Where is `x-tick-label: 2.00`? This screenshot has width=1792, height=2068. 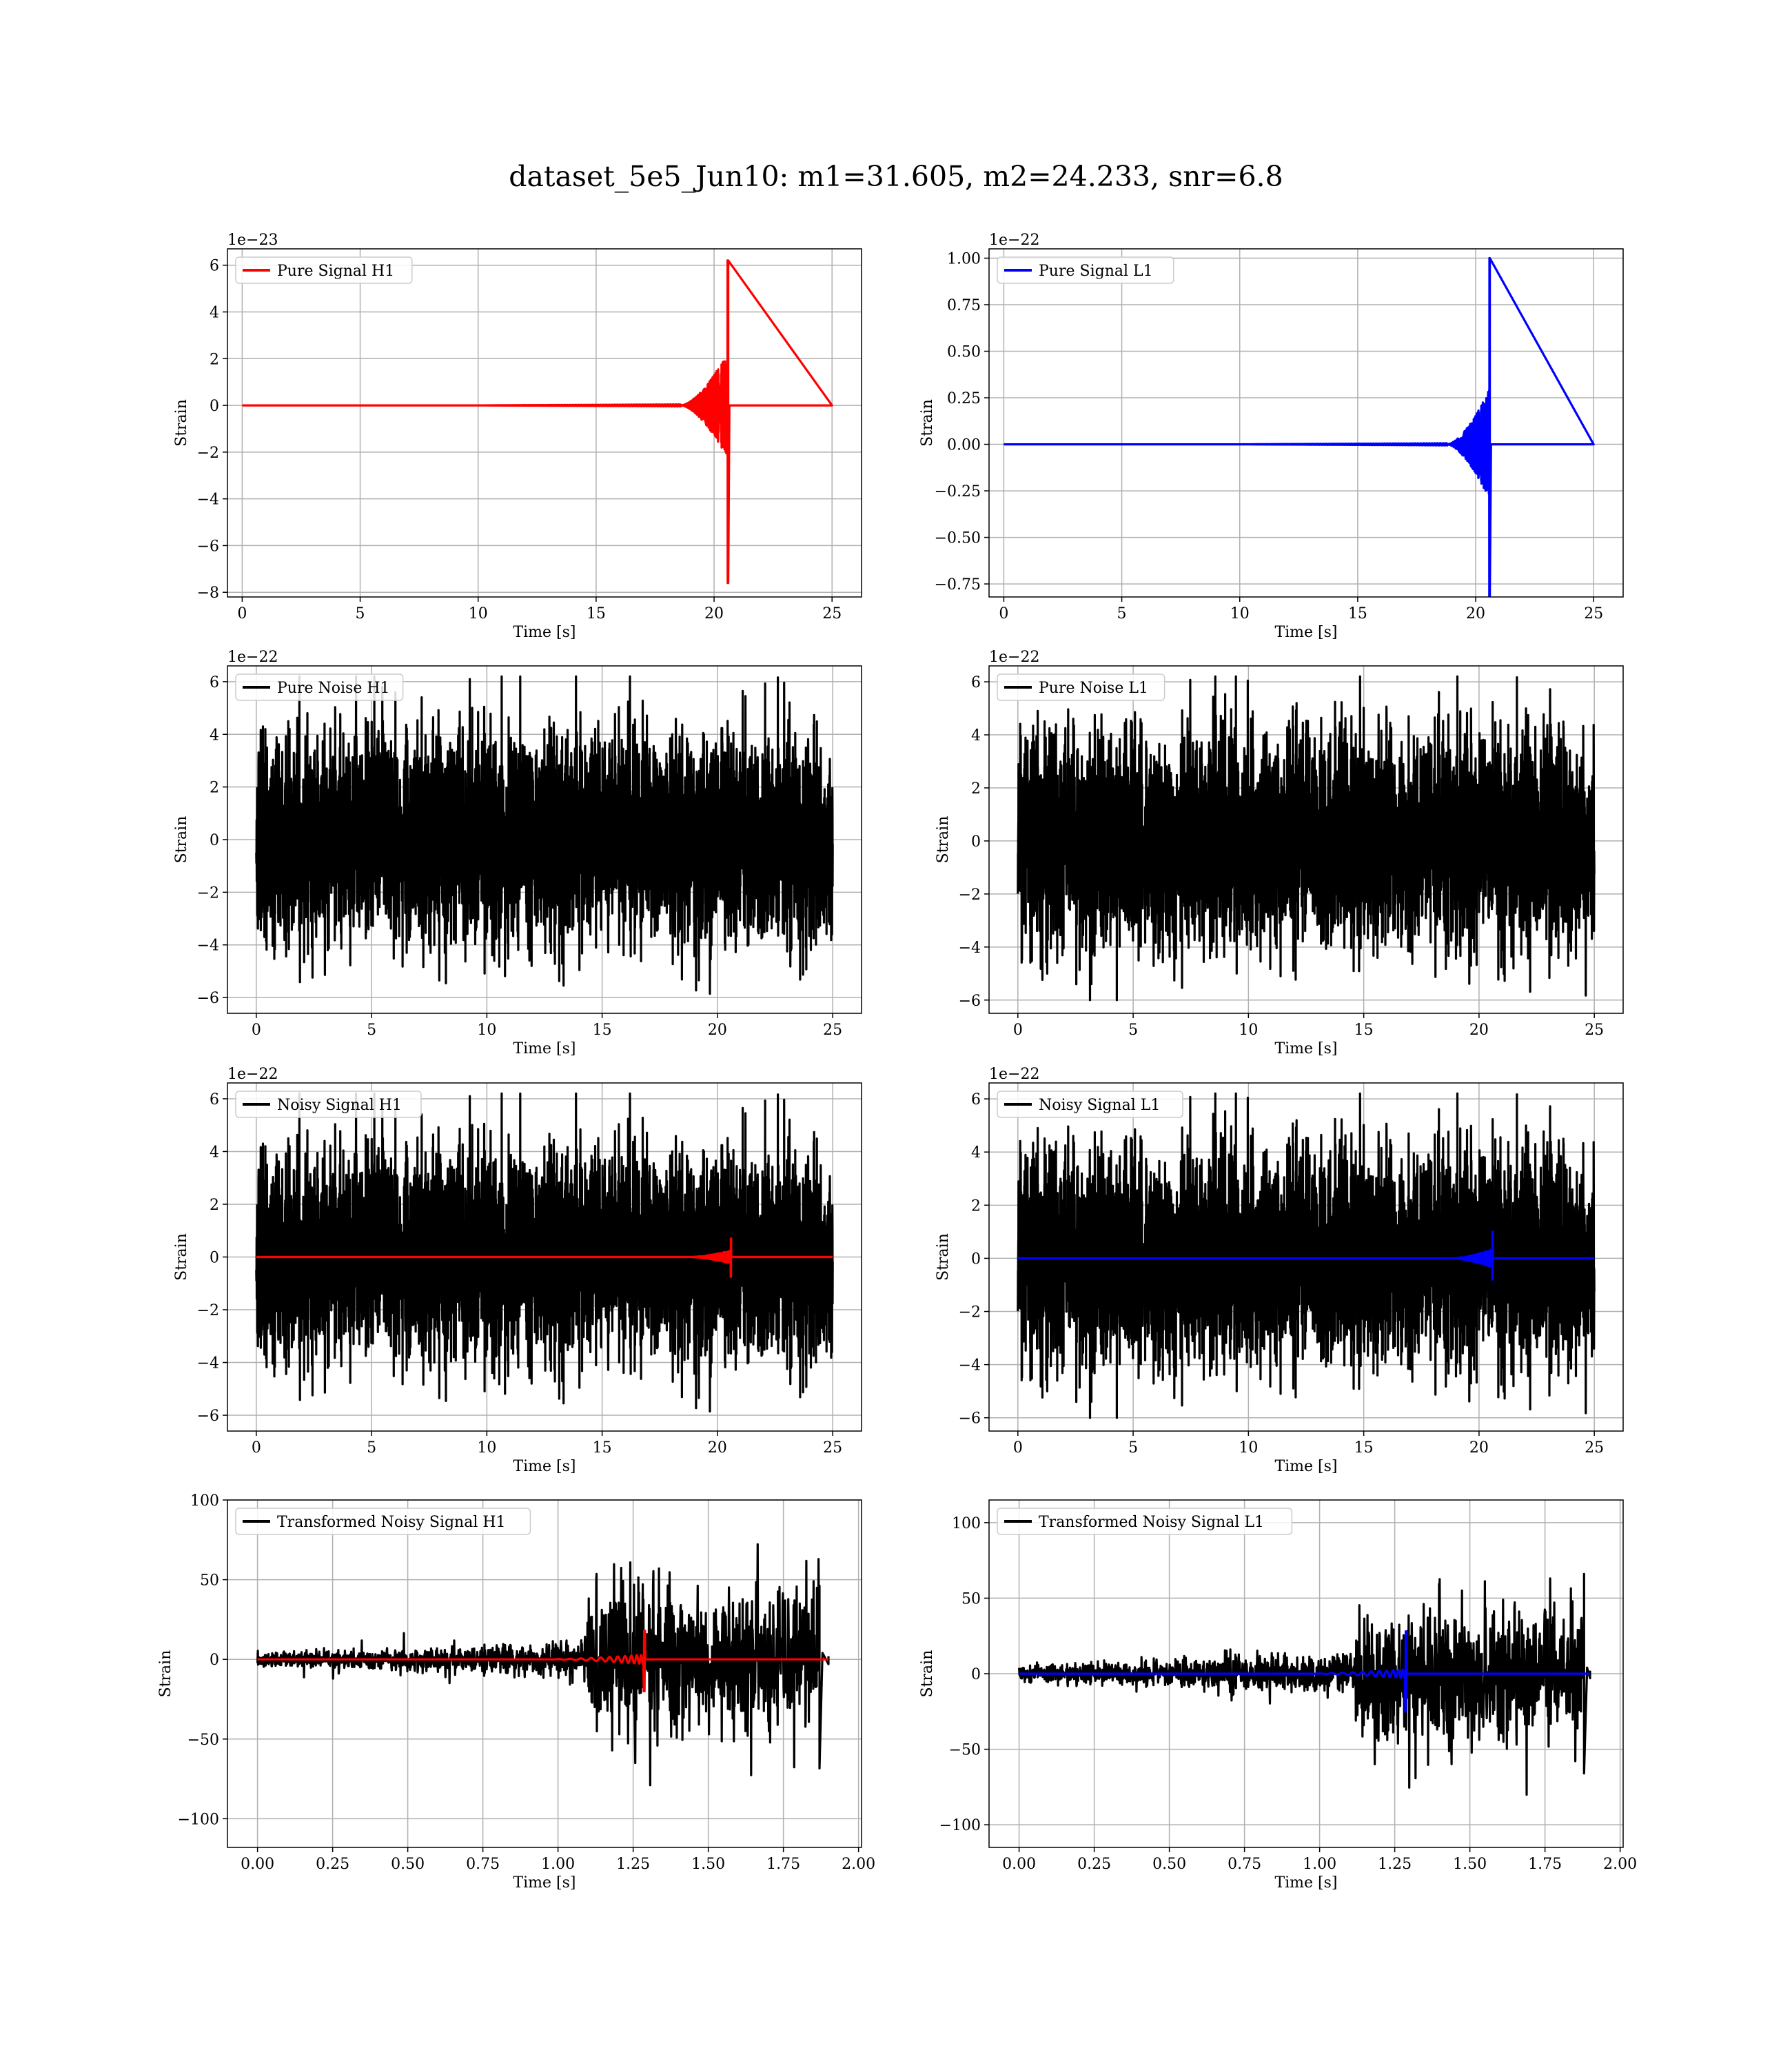
x-tick-label: 2.00 is located at coordinates (1620, 1864).